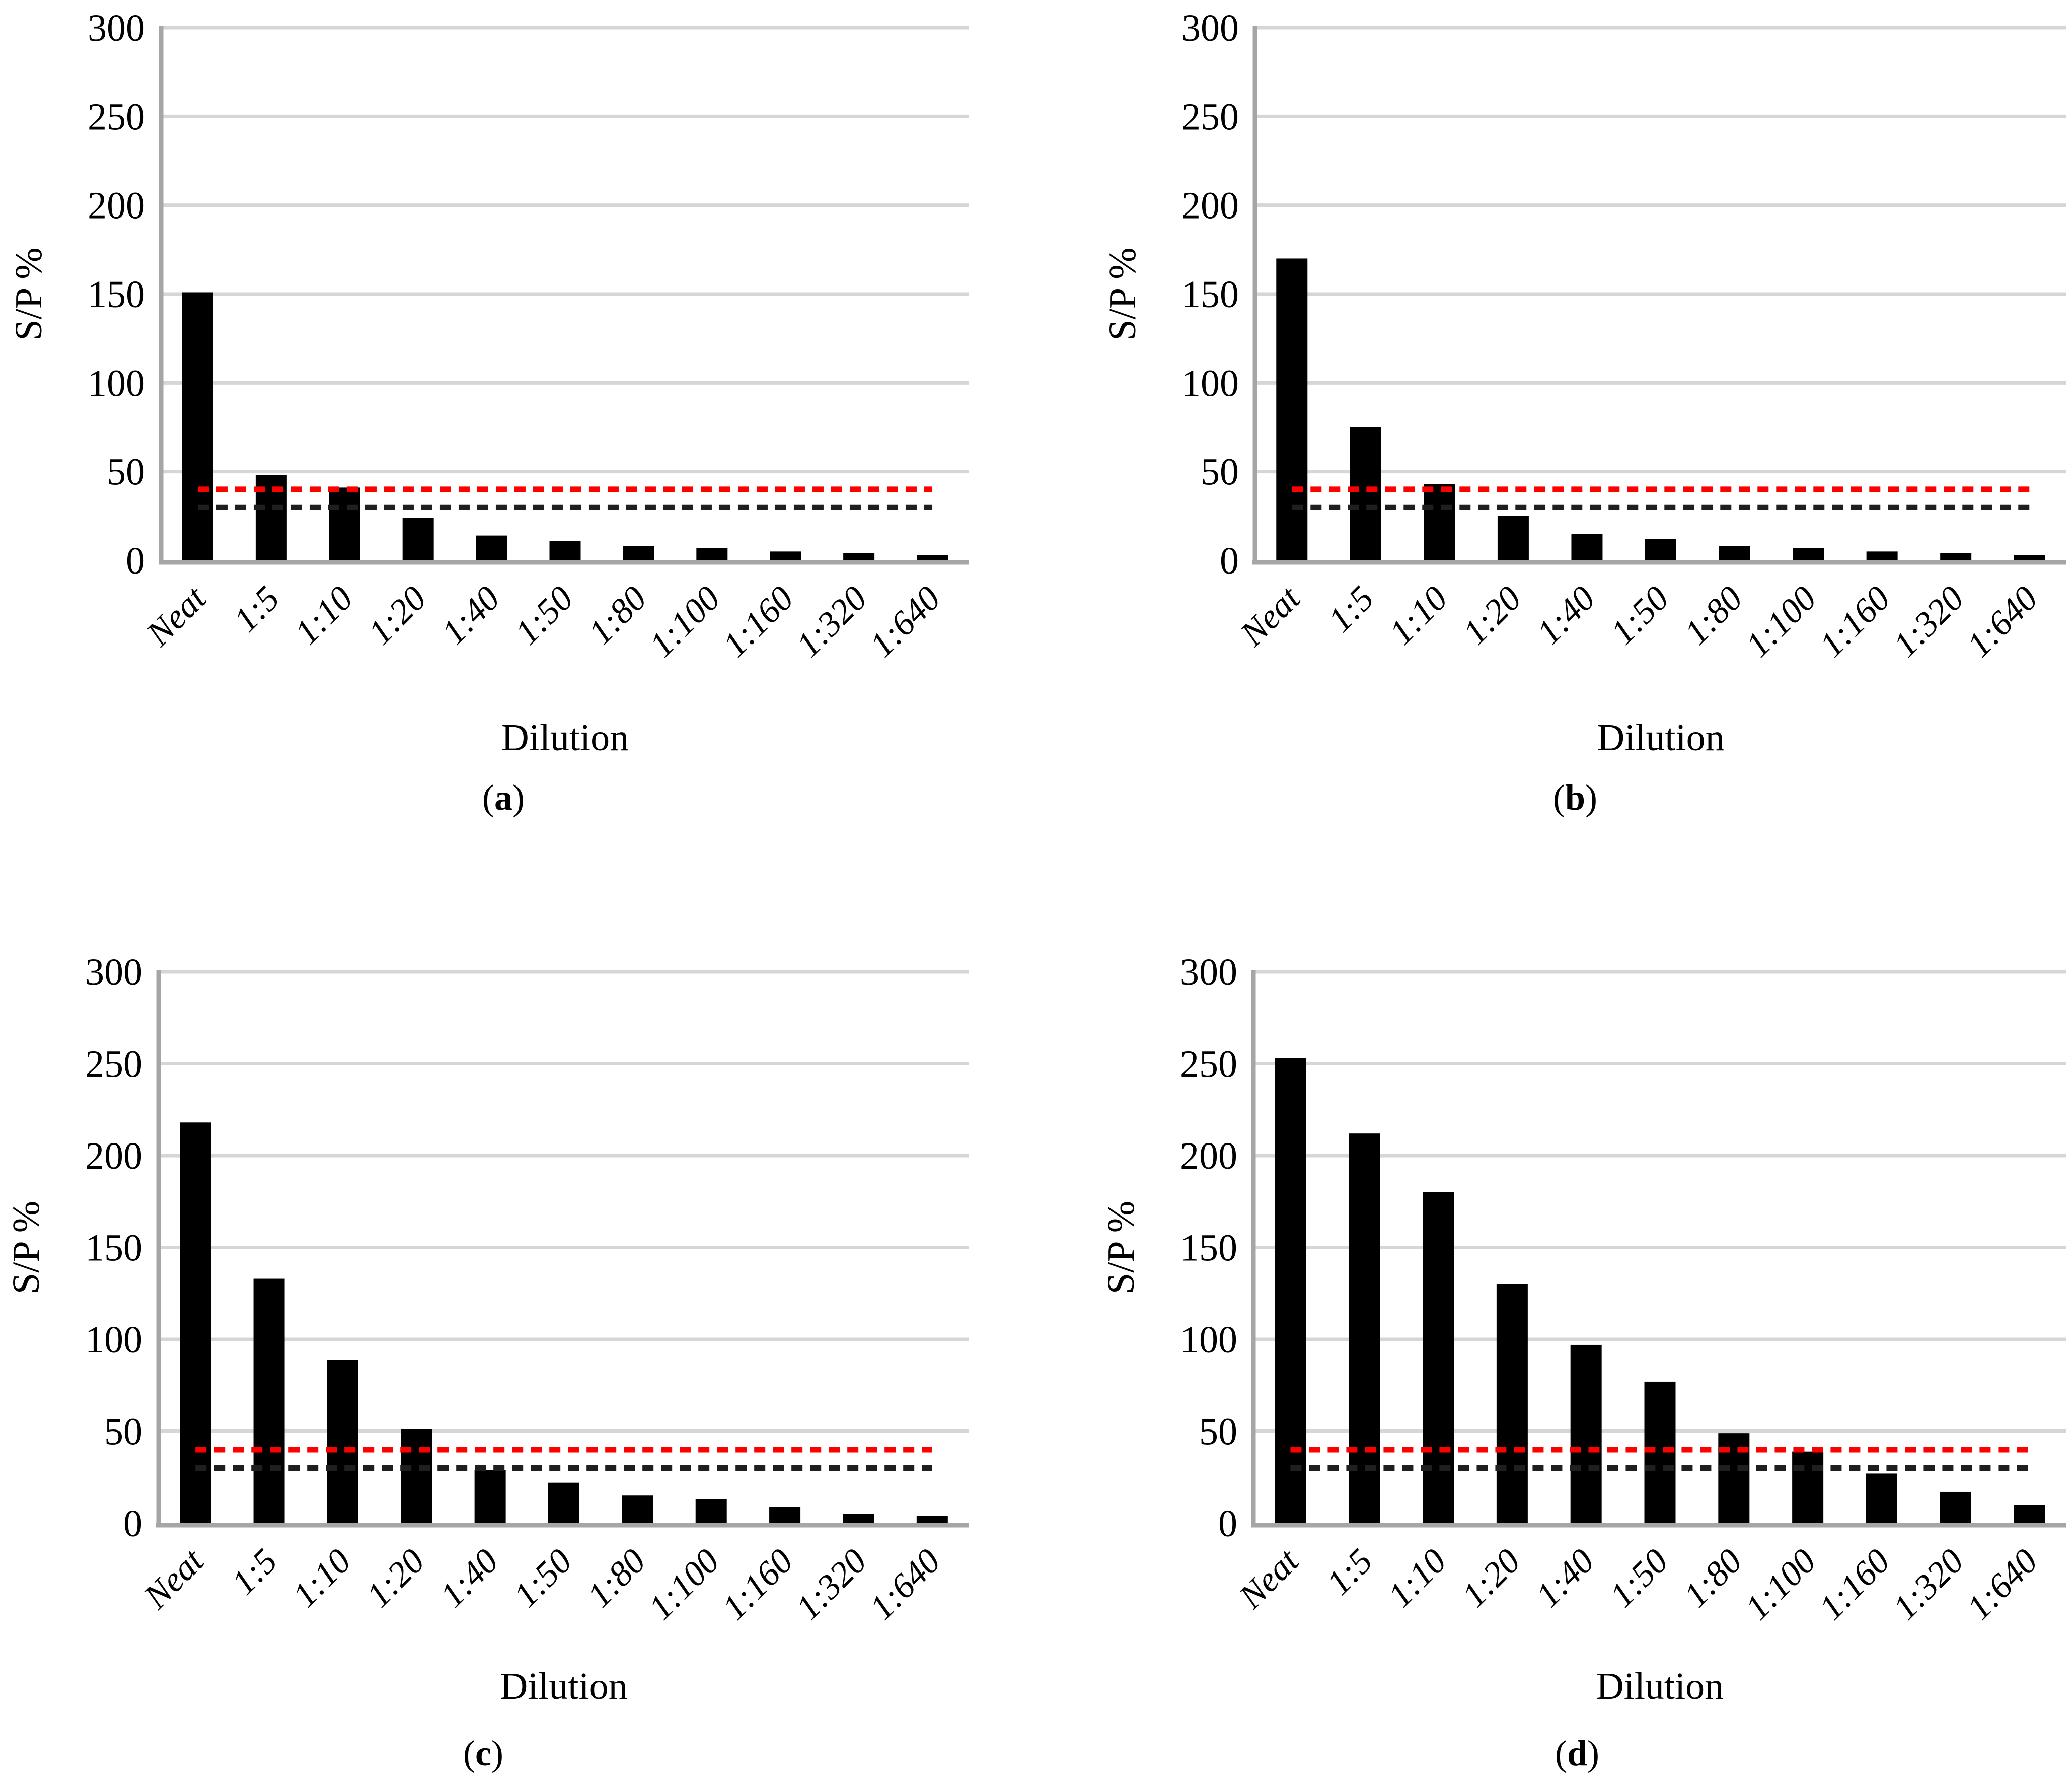 The image size is (2072, 1787). I want to click on y-tick-label: 150, so click(116, 294).